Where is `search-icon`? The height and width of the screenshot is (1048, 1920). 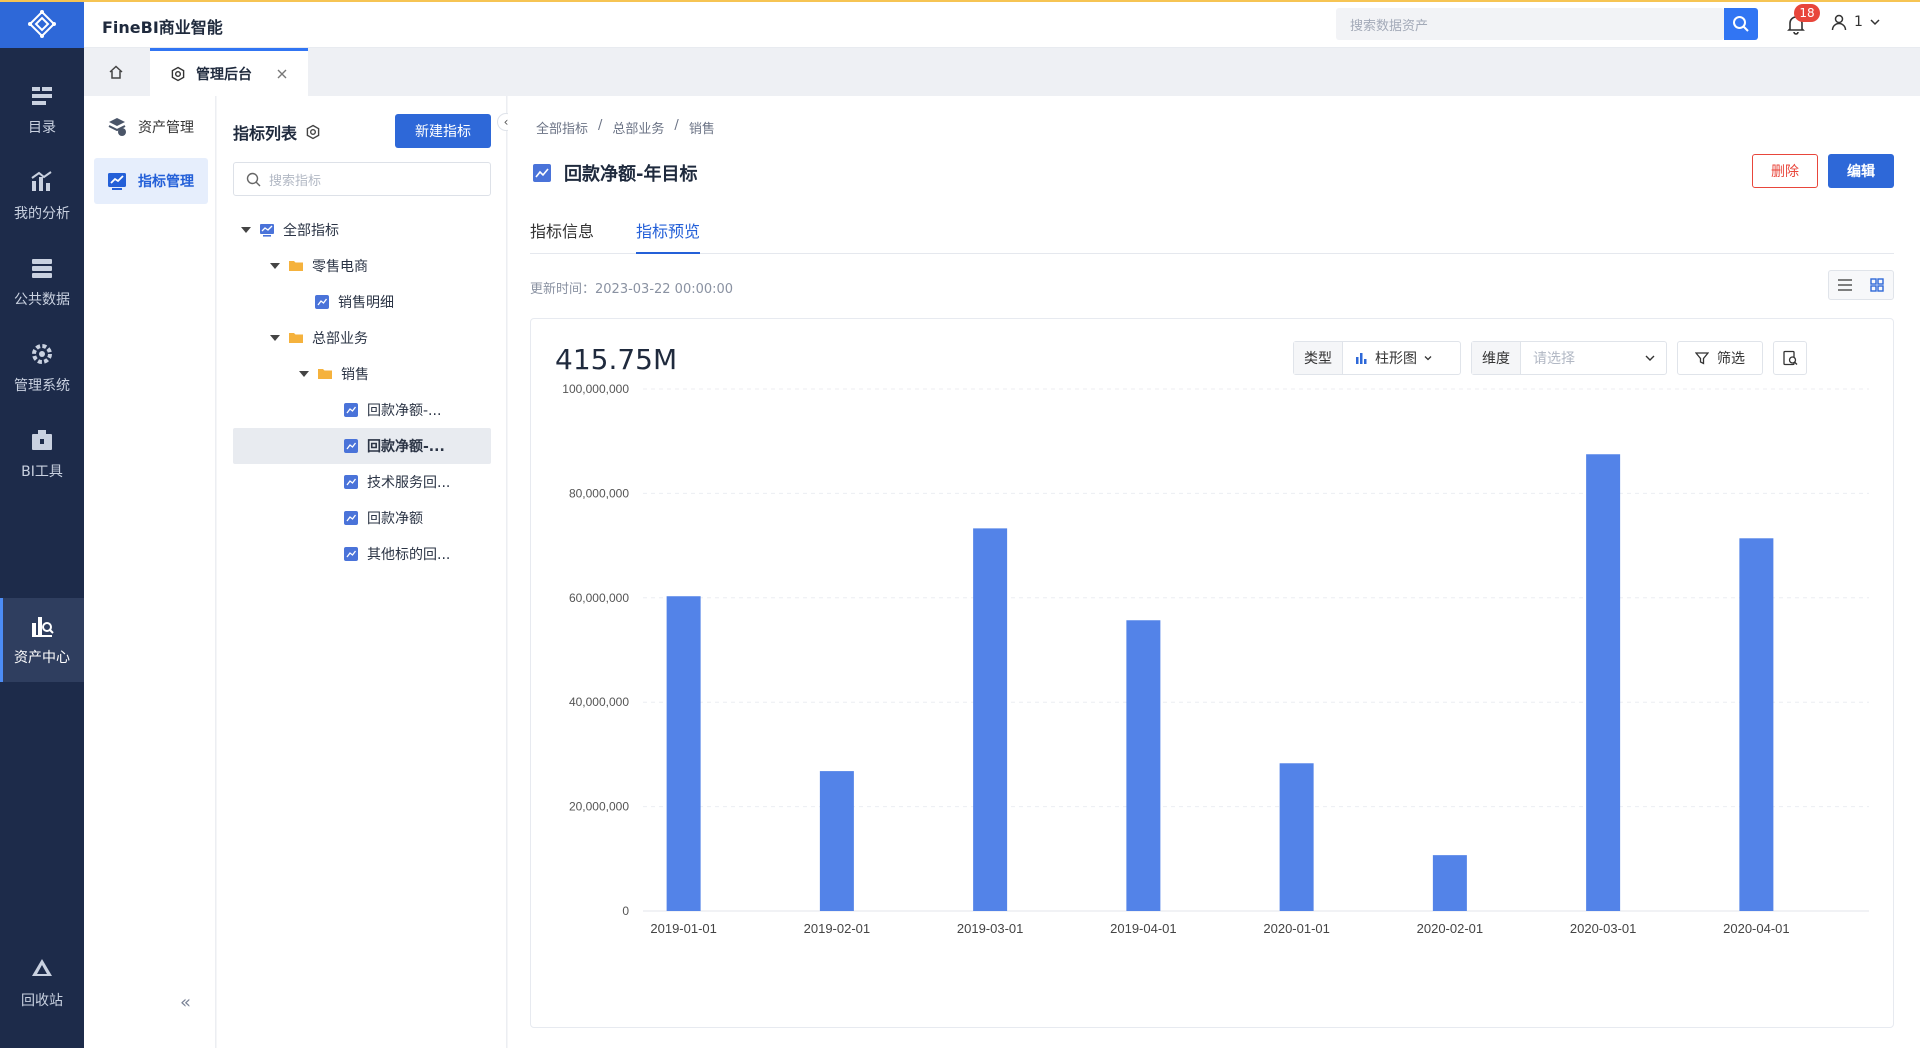
search-icon is located at coordinates (253, 179).